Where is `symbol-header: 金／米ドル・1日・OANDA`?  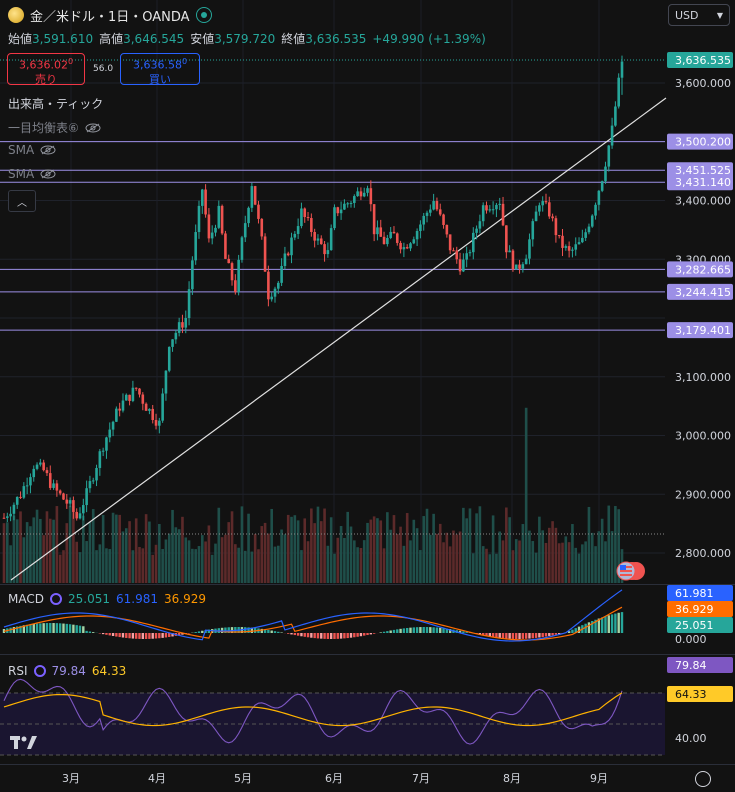
symbol-header: 金／米ドル・1日・OANDA is located at coordinates (110, 15).